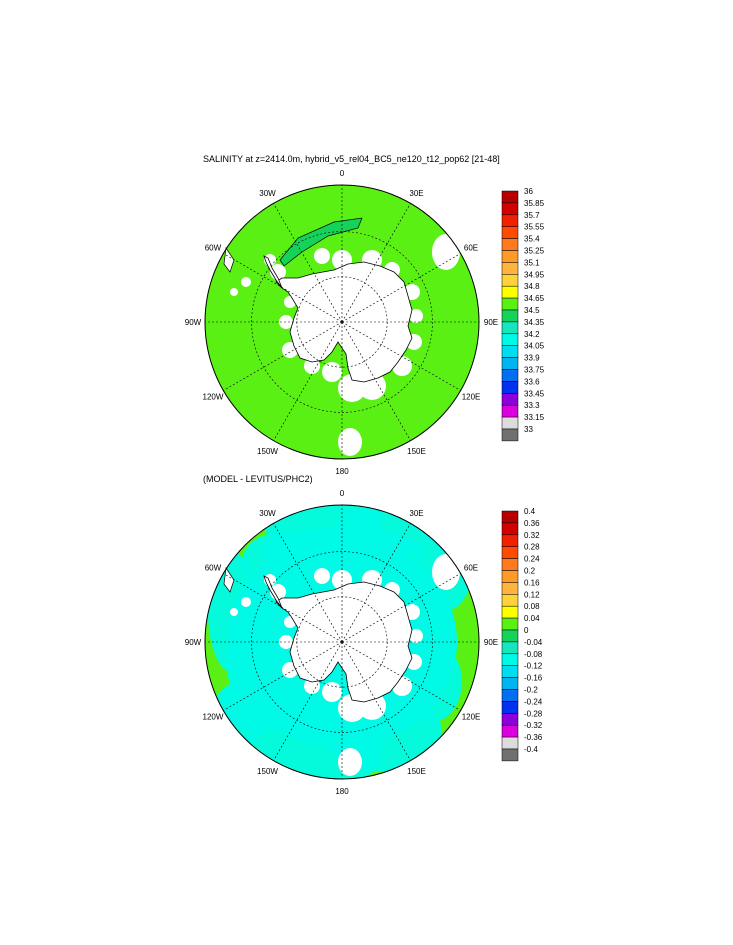 The image size is (733, 945). What do you see at coordinates (273, 592) in the screenshot?
I see `antarctic-peninsula` at bounding box center [273, 592].